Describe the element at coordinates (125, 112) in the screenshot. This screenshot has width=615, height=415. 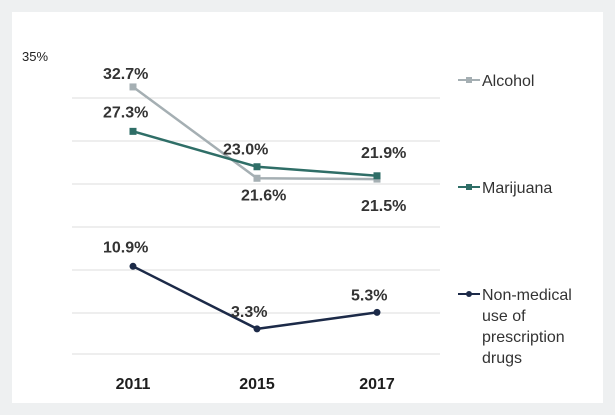
I see `data-label-marijuana: 27.3%` at that location.